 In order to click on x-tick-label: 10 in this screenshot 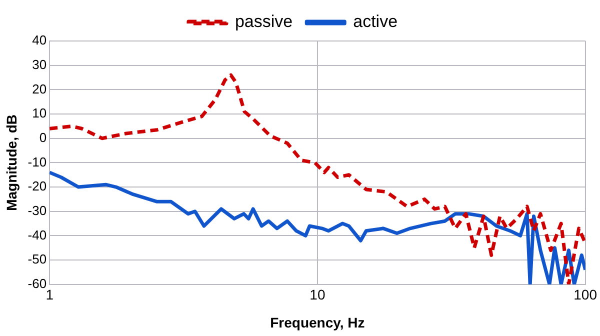, I will do `click(318, 294)`.